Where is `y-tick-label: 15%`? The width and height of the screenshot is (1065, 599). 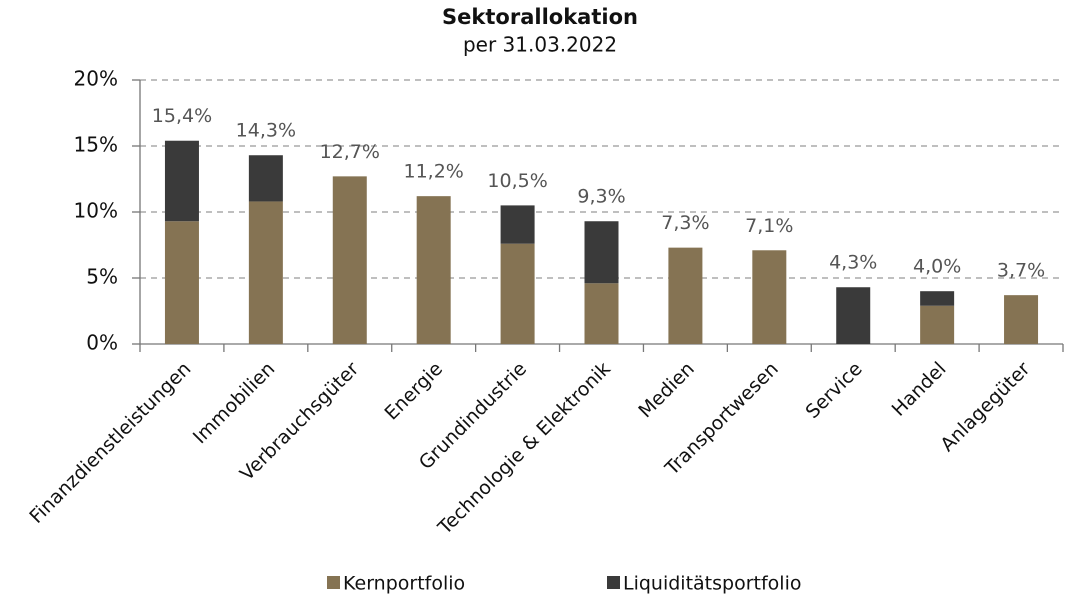 y-tick-label: 15% is located at coordinates (96, 145).